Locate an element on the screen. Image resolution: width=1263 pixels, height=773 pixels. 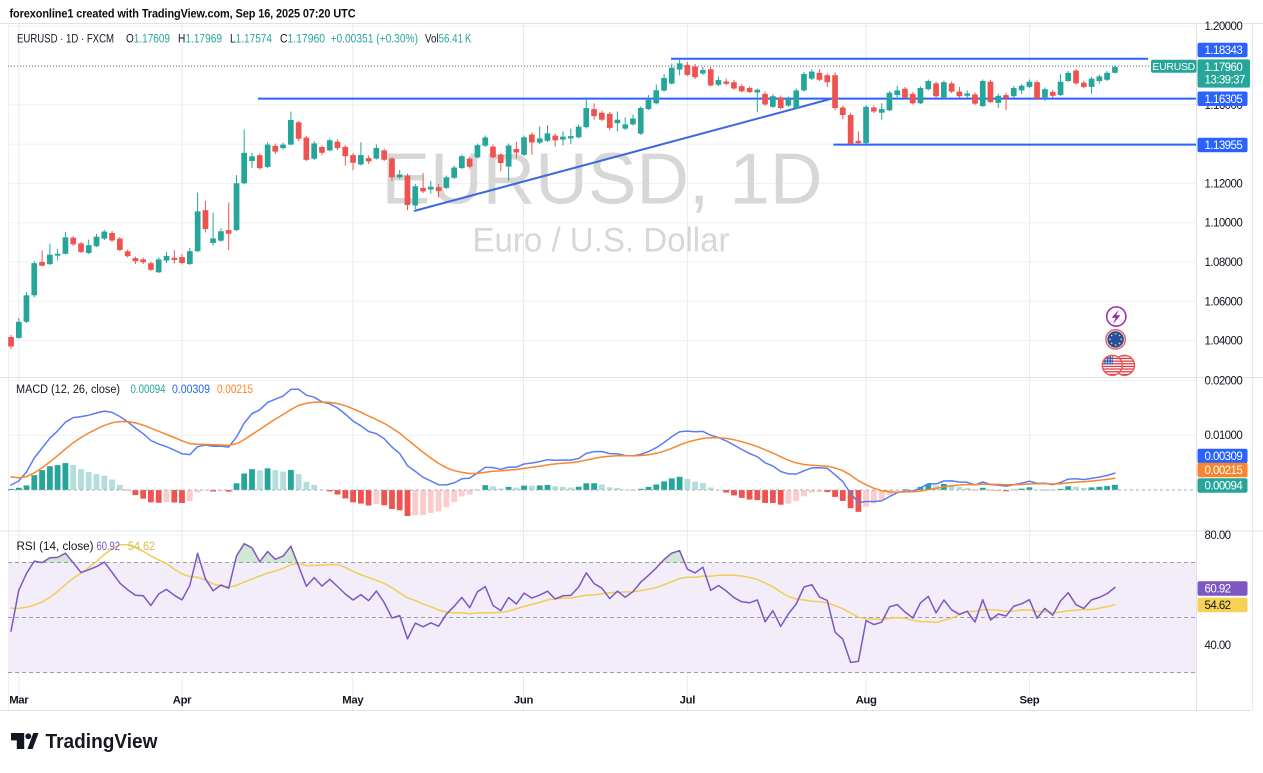
svg-text: EURUSD is located at coordinates (1173, 67).